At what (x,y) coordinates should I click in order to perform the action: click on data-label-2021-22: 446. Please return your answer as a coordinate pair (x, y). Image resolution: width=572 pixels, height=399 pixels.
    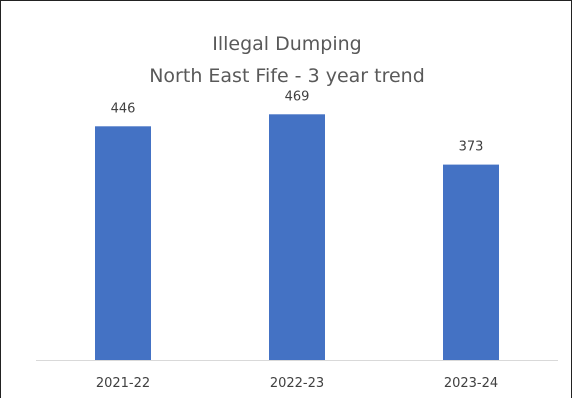
    Looking at the image, I should click on (123, 108).